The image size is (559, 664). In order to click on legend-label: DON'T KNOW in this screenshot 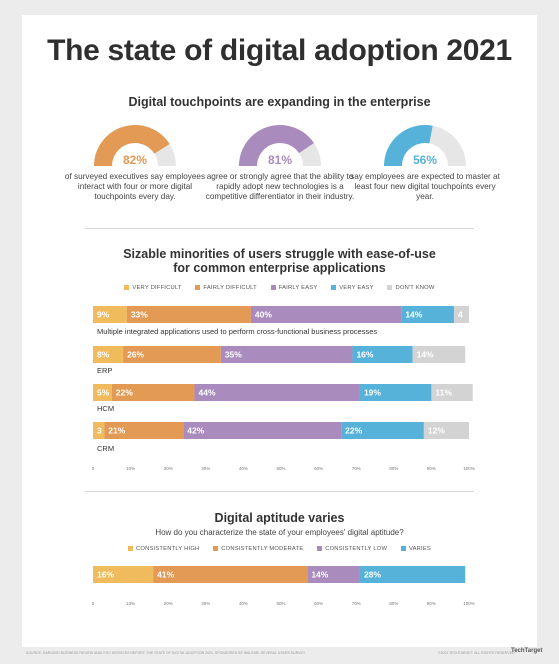, I will do `click(415, 288)`.